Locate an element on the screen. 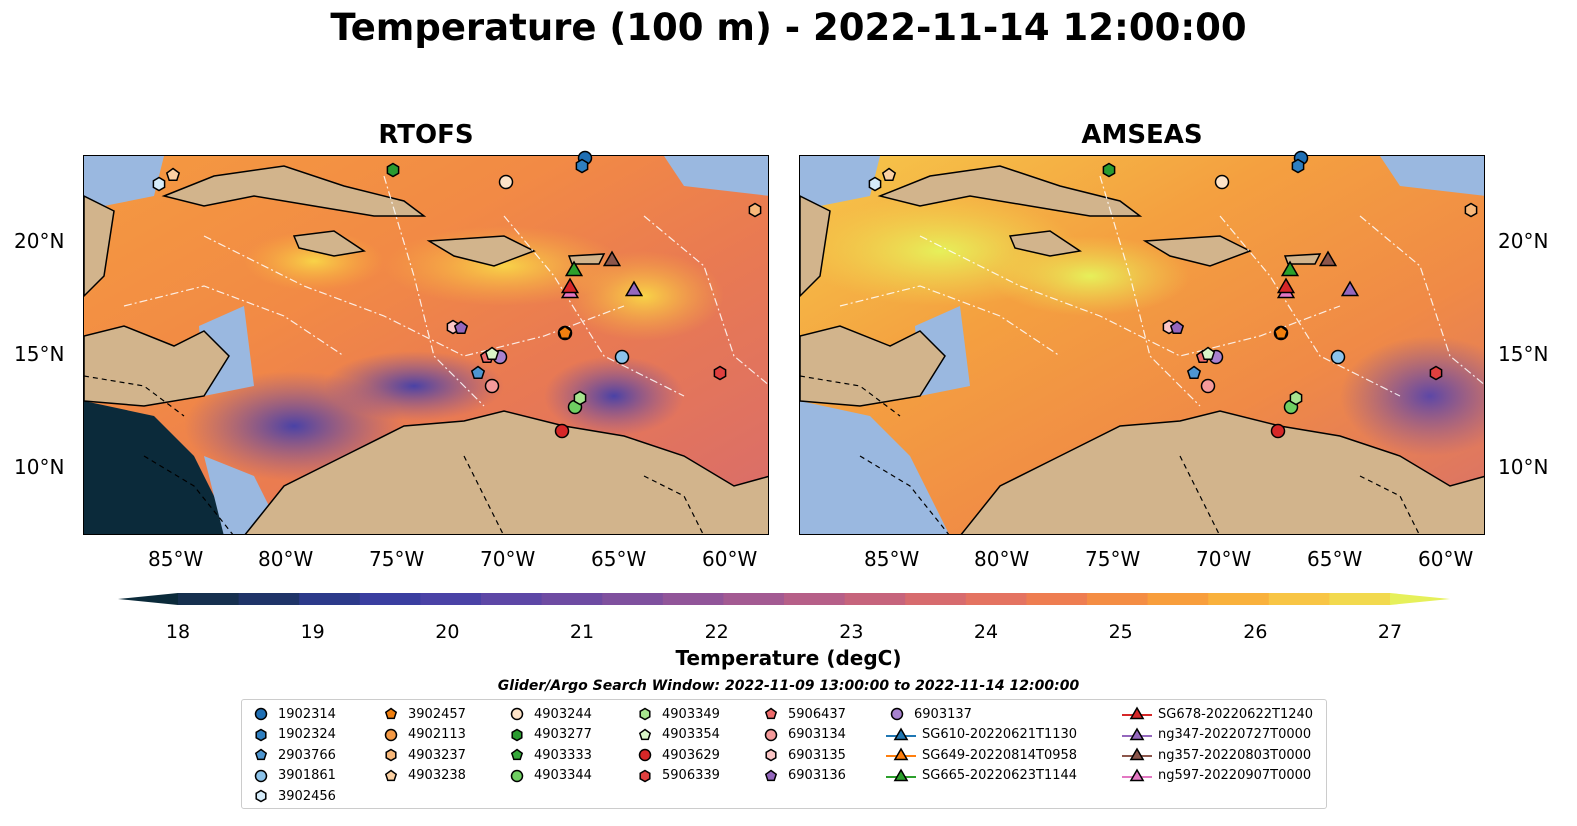  legend-column: 5906437 6903134 6903135 6903136 is located at coordinates (803, 745).